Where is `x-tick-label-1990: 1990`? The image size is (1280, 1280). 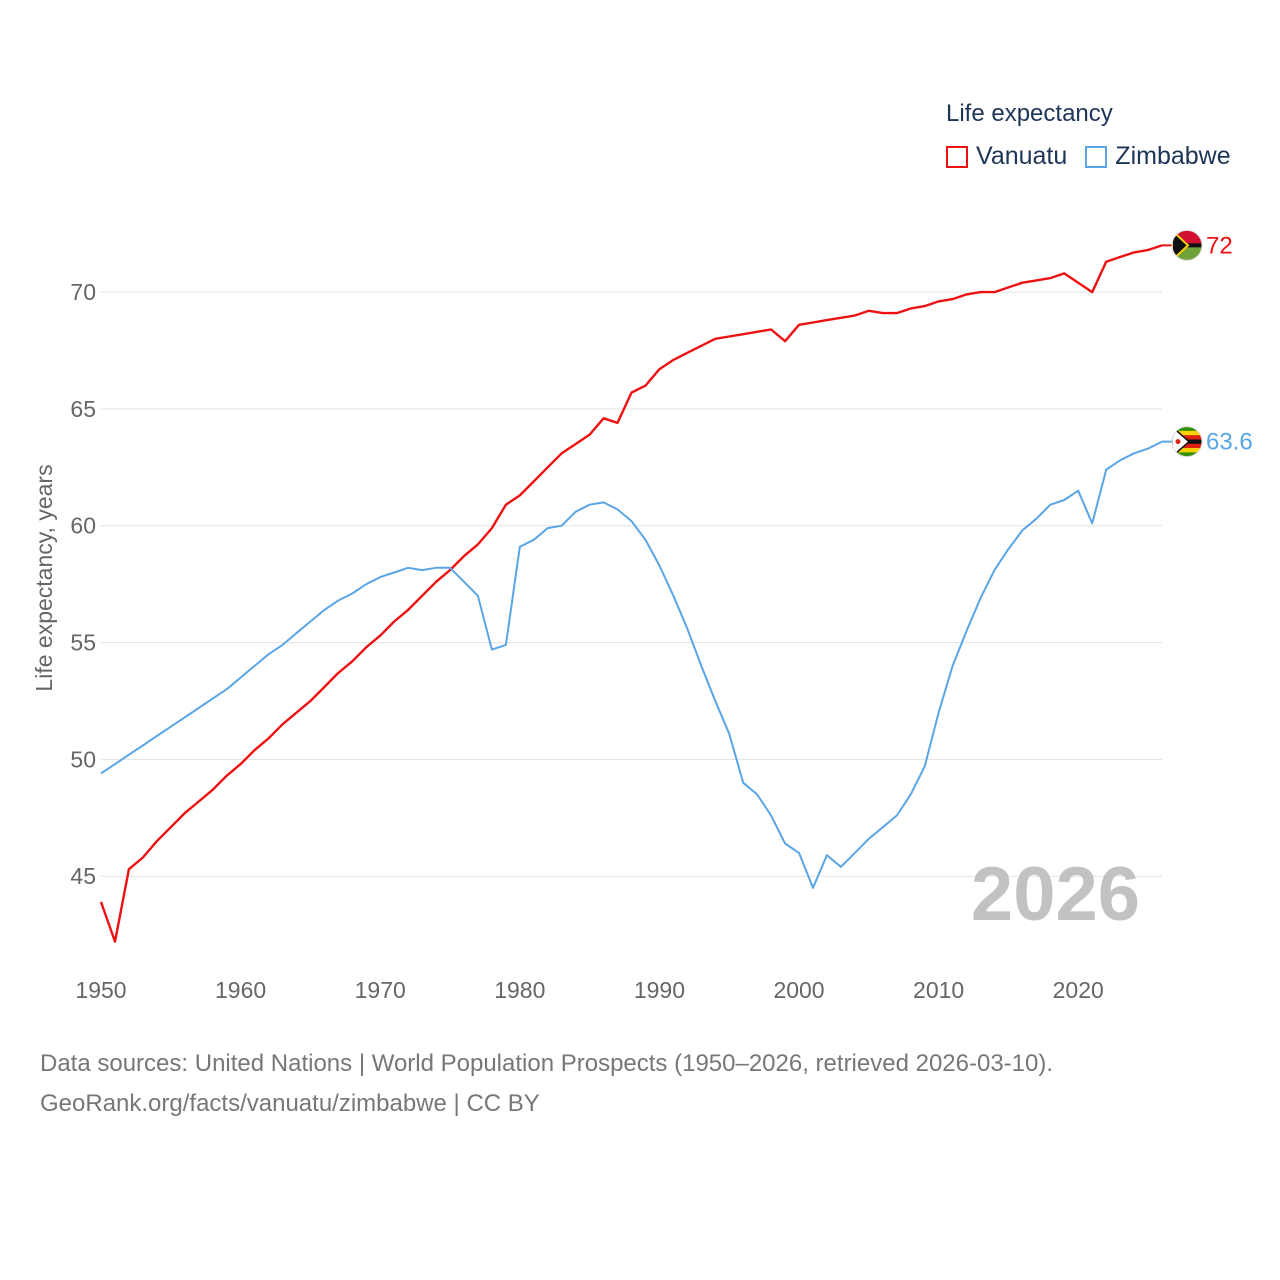
x-tick-label-1990: 1990 is located at coordinates (659, 990).